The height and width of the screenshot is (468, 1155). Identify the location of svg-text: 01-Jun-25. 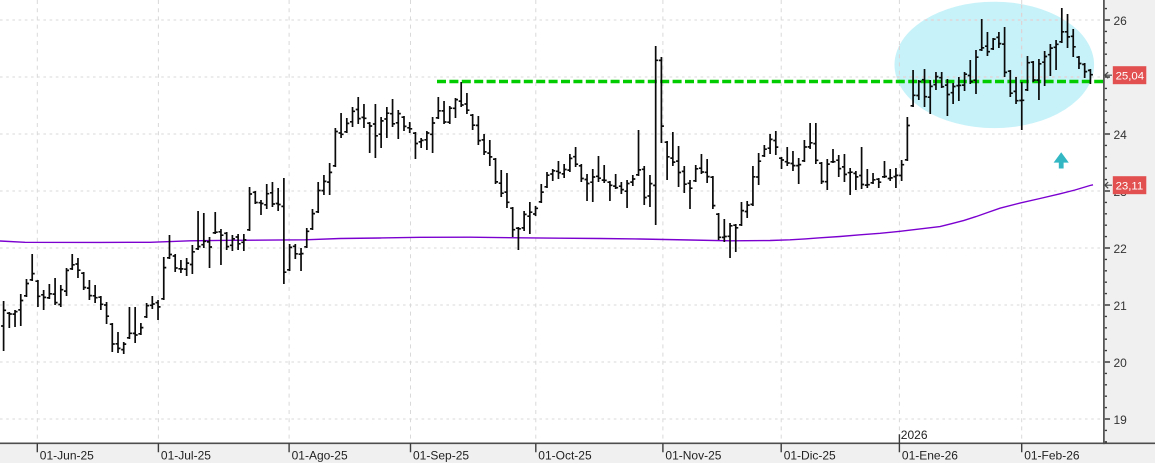
(67, 456).